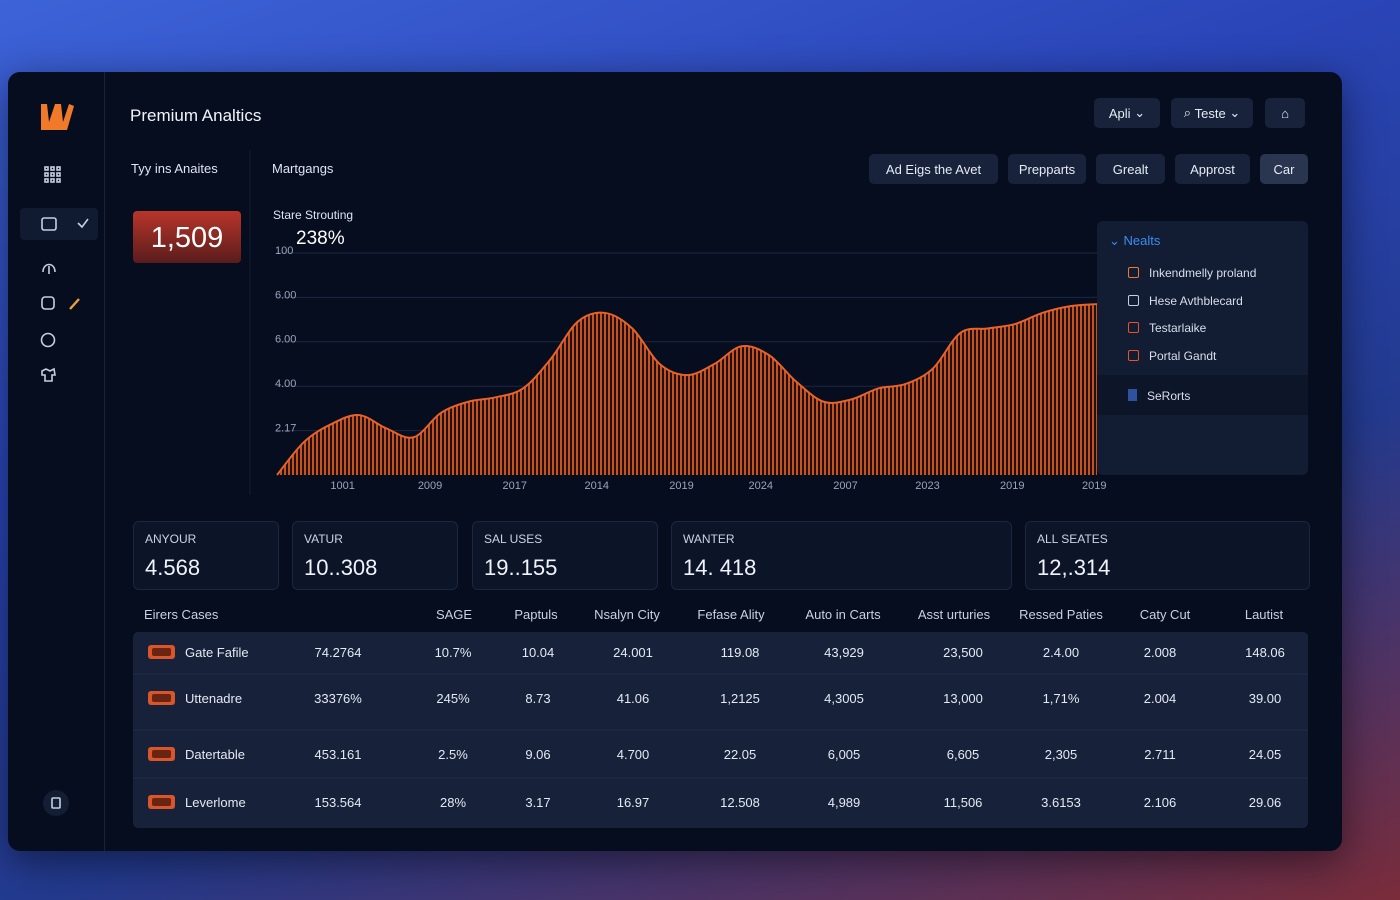 The image size is (1400, 900). What do you see at coordinates (338, 698) in the screenshot?
I see `table-cell: 33376%` at bounding box center [338, 698].